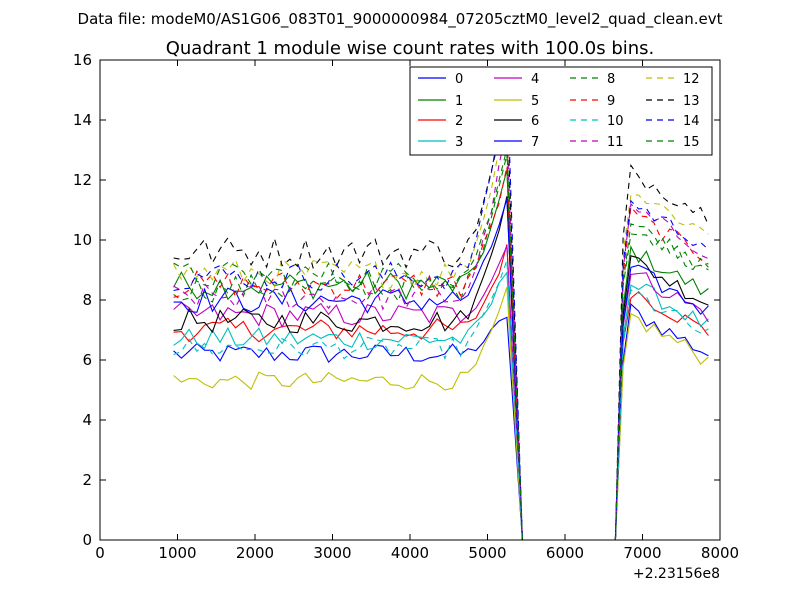 This screenshot has height=600, width=800. I want to click on x-tick-label: 0, so click(100, 553).